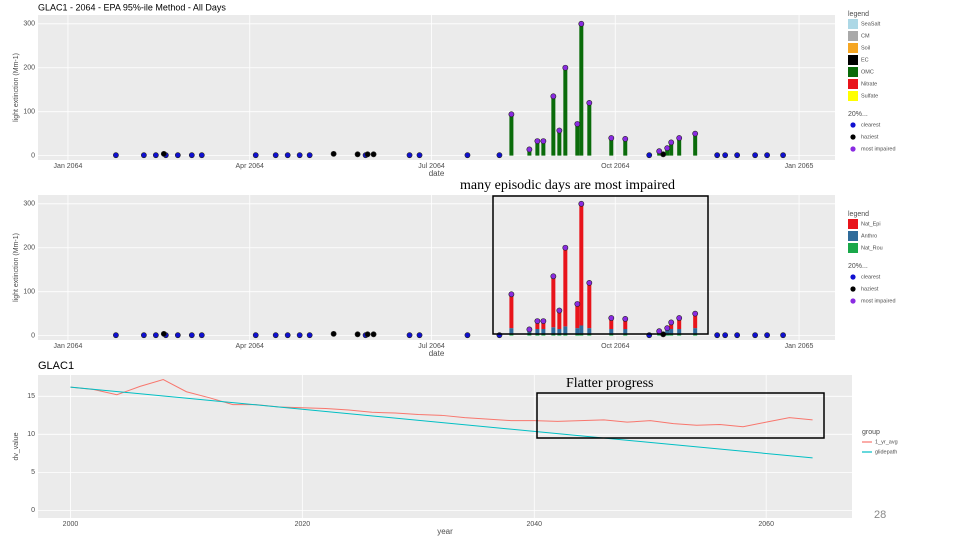  Describe the element at coordinates (867, 72) in the screenshot. I see `legend-label: OMC` at that location.